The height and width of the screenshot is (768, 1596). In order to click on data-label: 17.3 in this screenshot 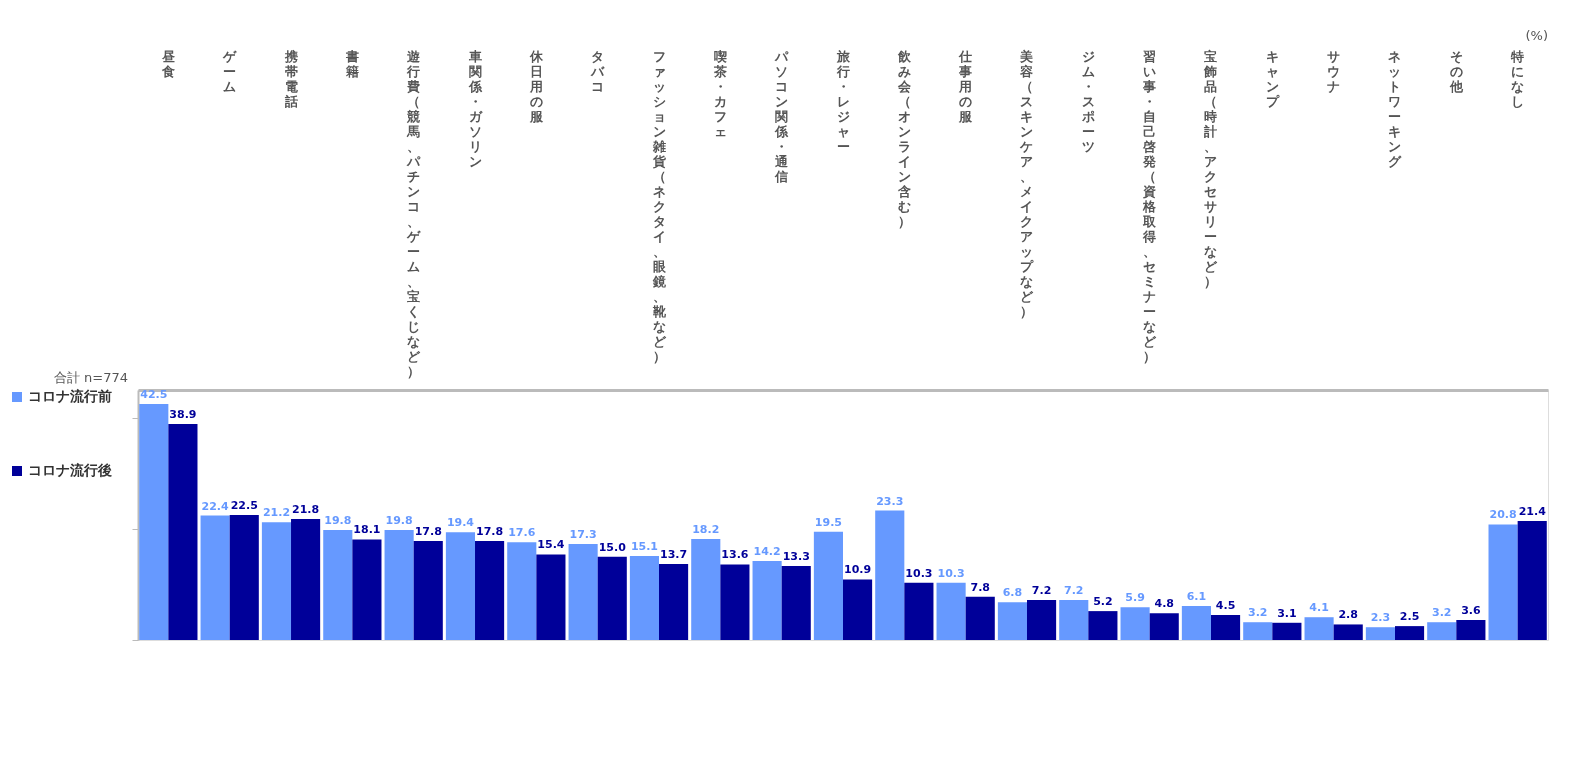, I will do `click(583, 534)`.